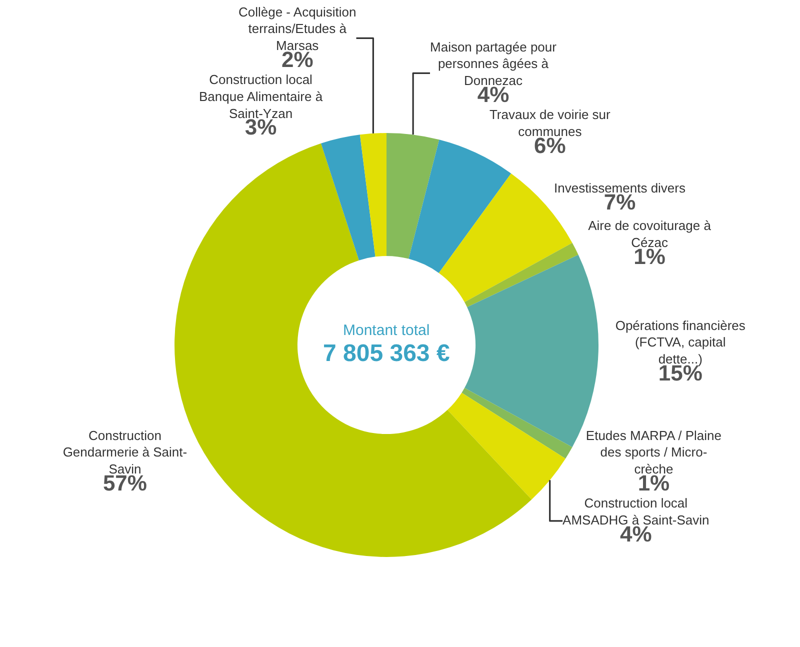 The image size is (800, 647). I want to click on text: Montant total, so click(386, 330).